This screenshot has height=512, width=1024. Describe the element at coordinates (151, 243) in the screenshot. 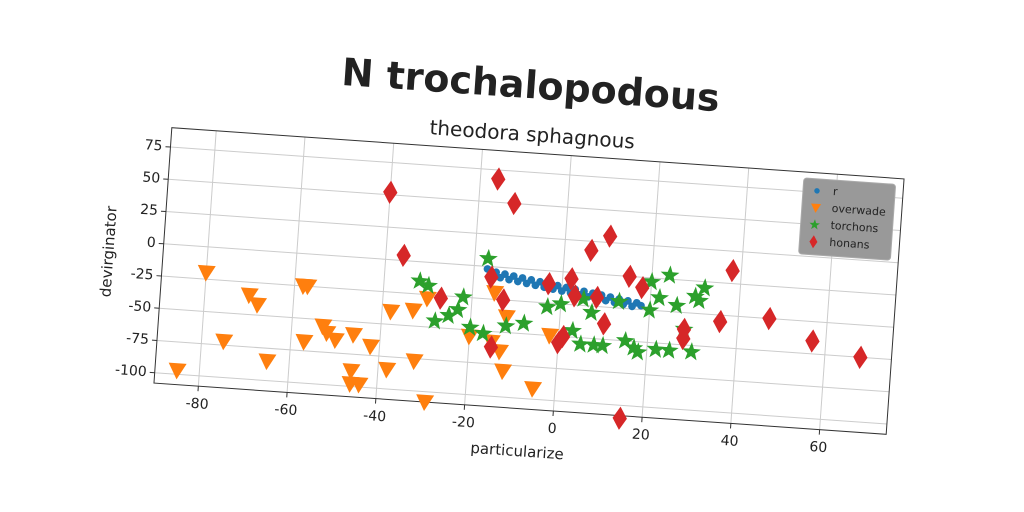

I see `y-tick-label: 0` at that location.